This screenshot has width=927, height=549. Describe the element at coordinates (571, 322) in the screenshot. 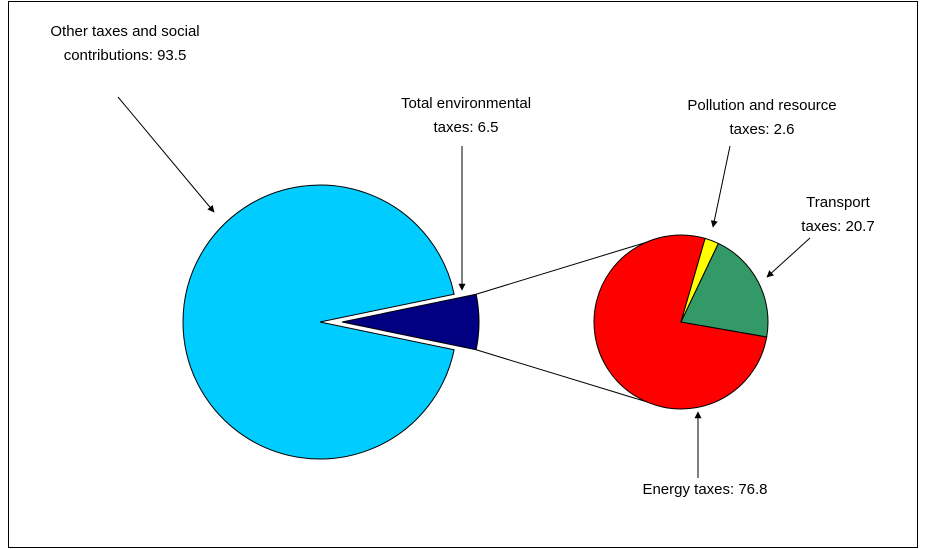

I see `connectors` at that location.